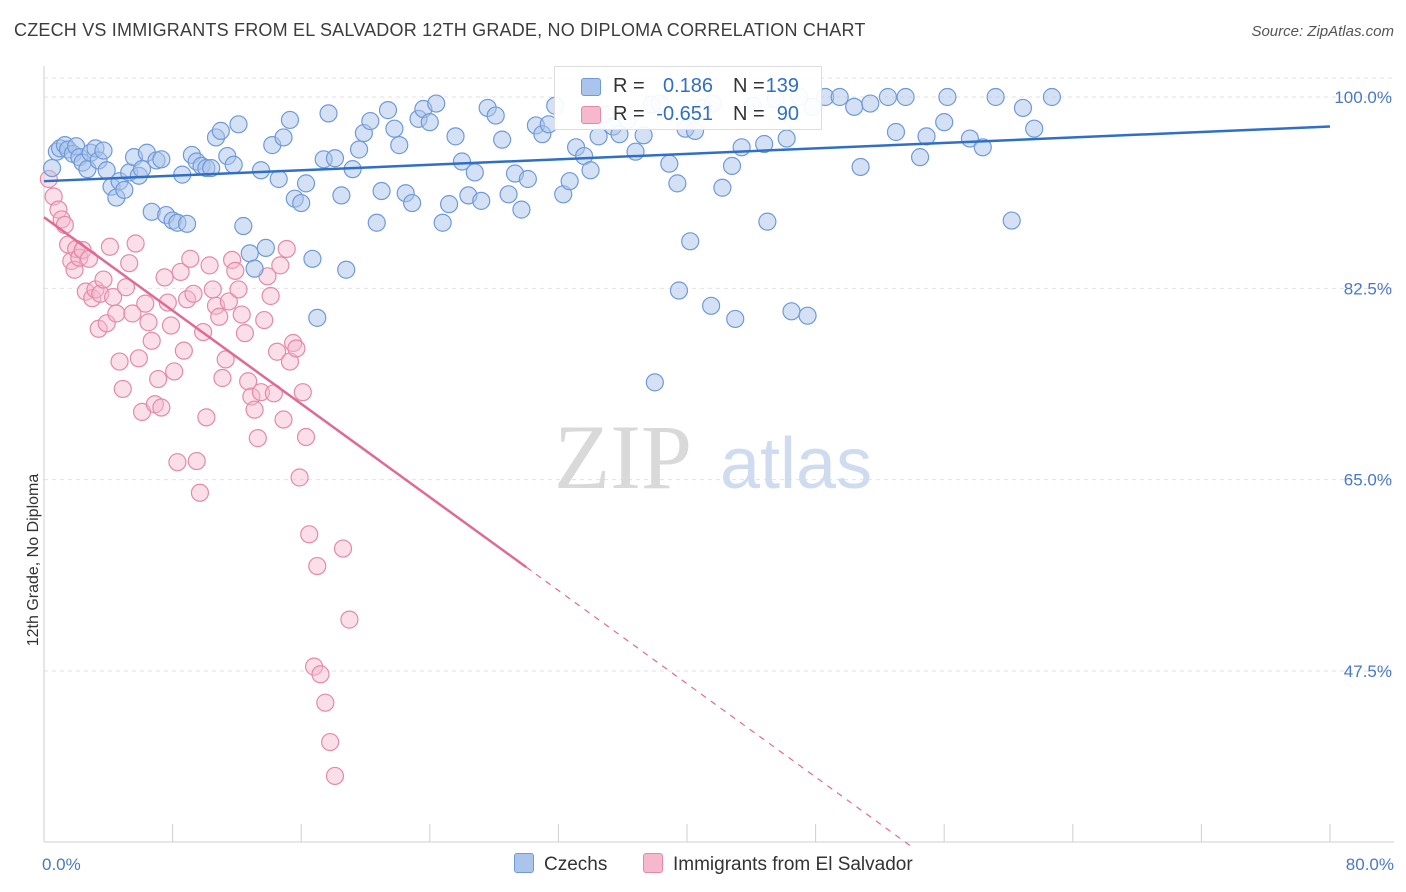 The image size is (1406, 892). Describe the element at coordinates (782, 86) in the screenshot. I see `czech-n-value: 139` at that location.